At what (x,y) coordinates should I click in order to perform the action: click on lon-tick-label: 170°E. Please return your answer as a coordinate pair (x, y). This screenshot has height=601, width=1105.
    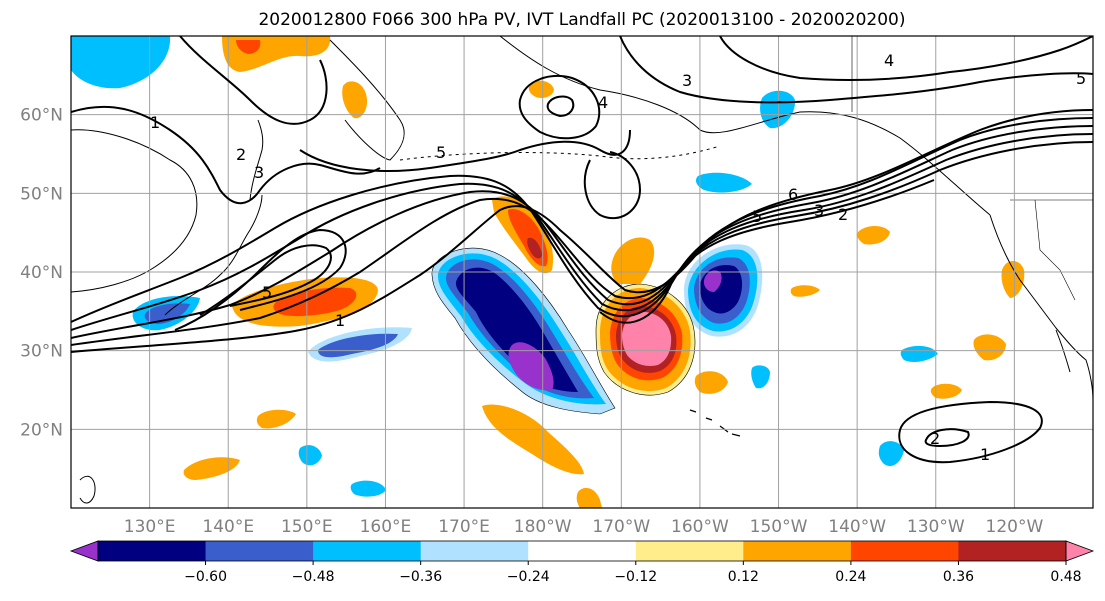
    Looking at the image, I should click on (464, 527).